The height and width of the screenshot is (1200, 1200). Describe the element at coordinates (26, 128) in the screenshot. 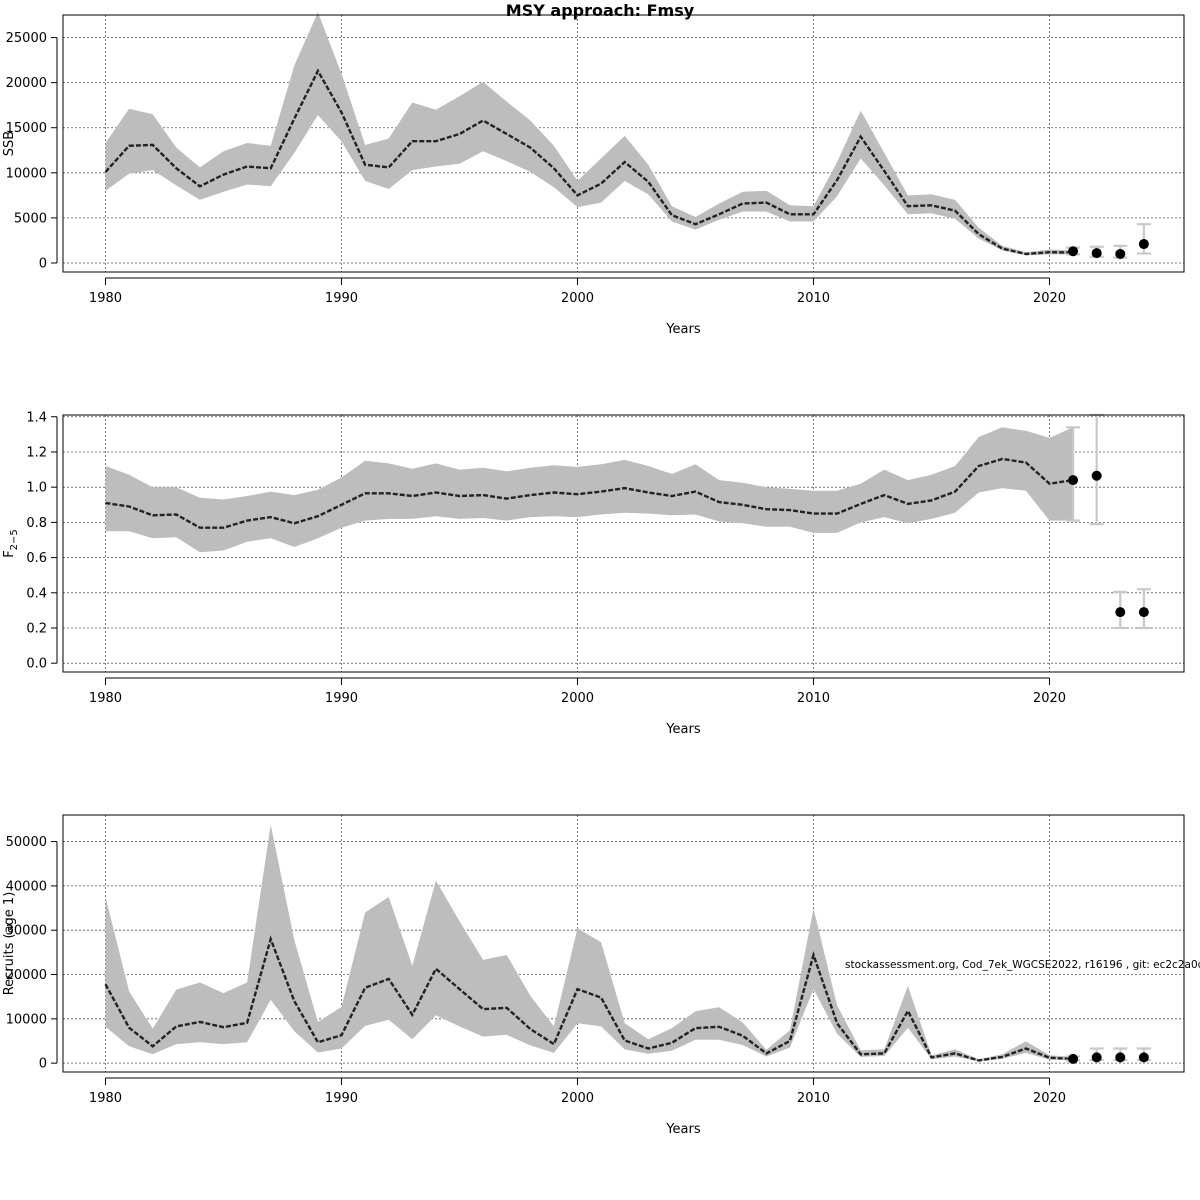

I see `y-tick-label: 15000` at that location.